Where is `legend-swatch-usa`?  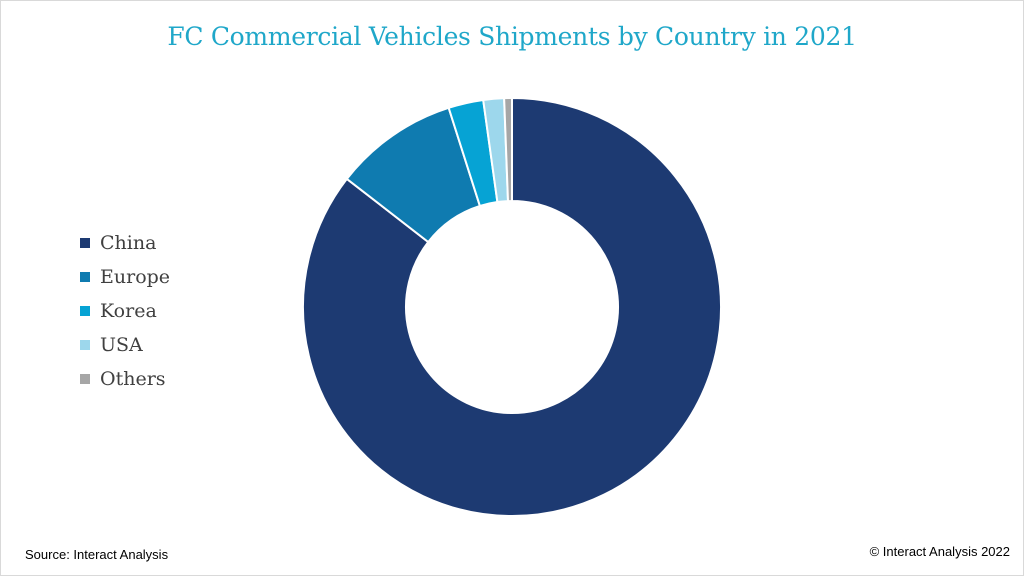 legend-swatch-usa is located at coordinates (85, 345).